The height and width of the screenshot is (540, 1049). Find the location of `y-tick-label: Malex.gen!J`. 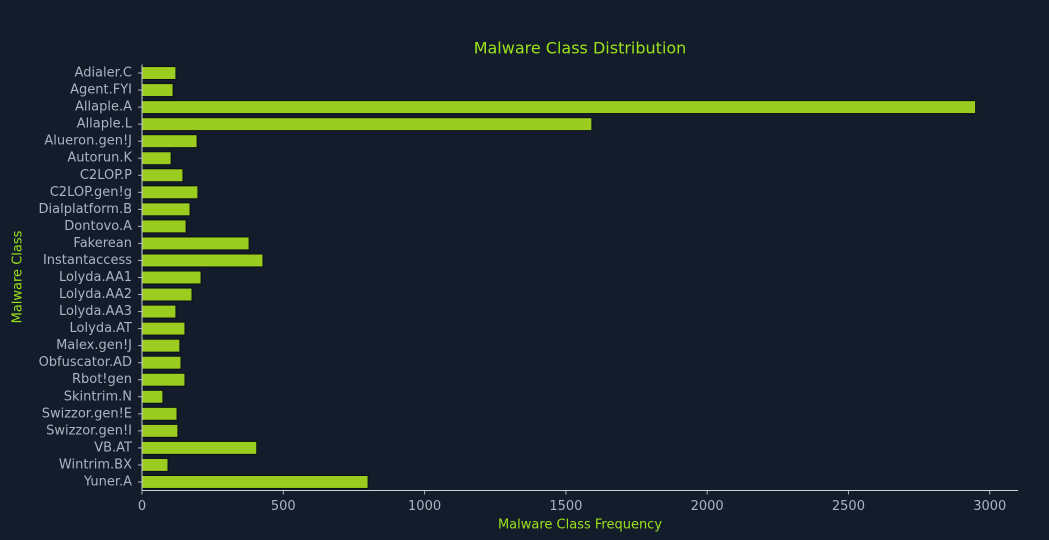

y-tick-label: Malex.gen!J is located at coordinates (94, 345).